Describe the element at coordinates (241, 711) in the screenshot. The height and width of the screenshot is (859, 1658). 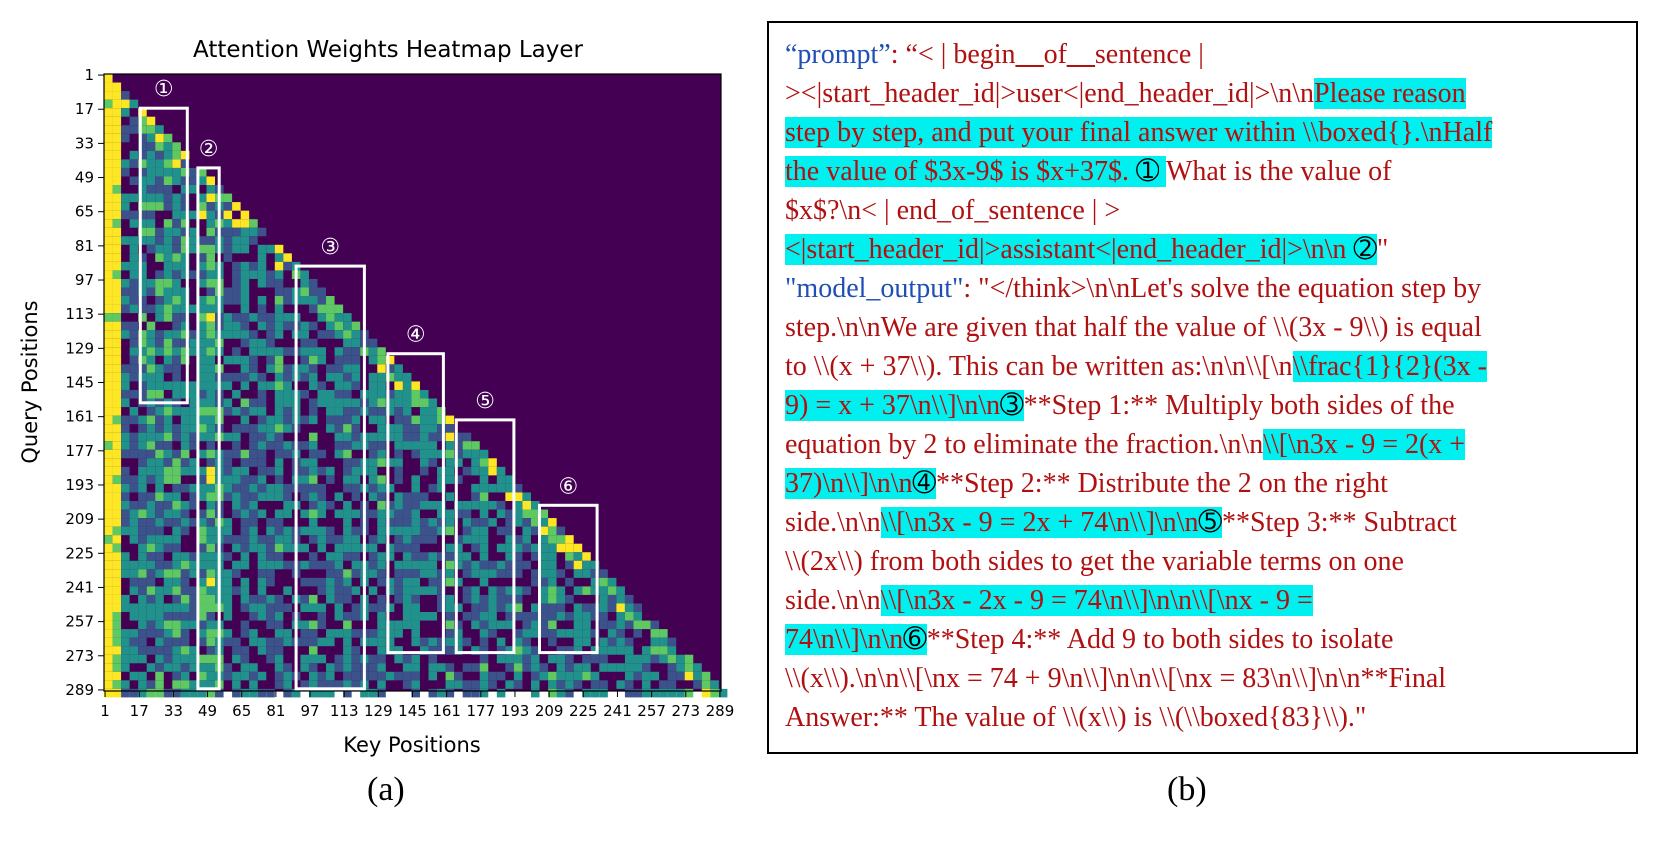
I see `x-tick-label: 65` at that location.